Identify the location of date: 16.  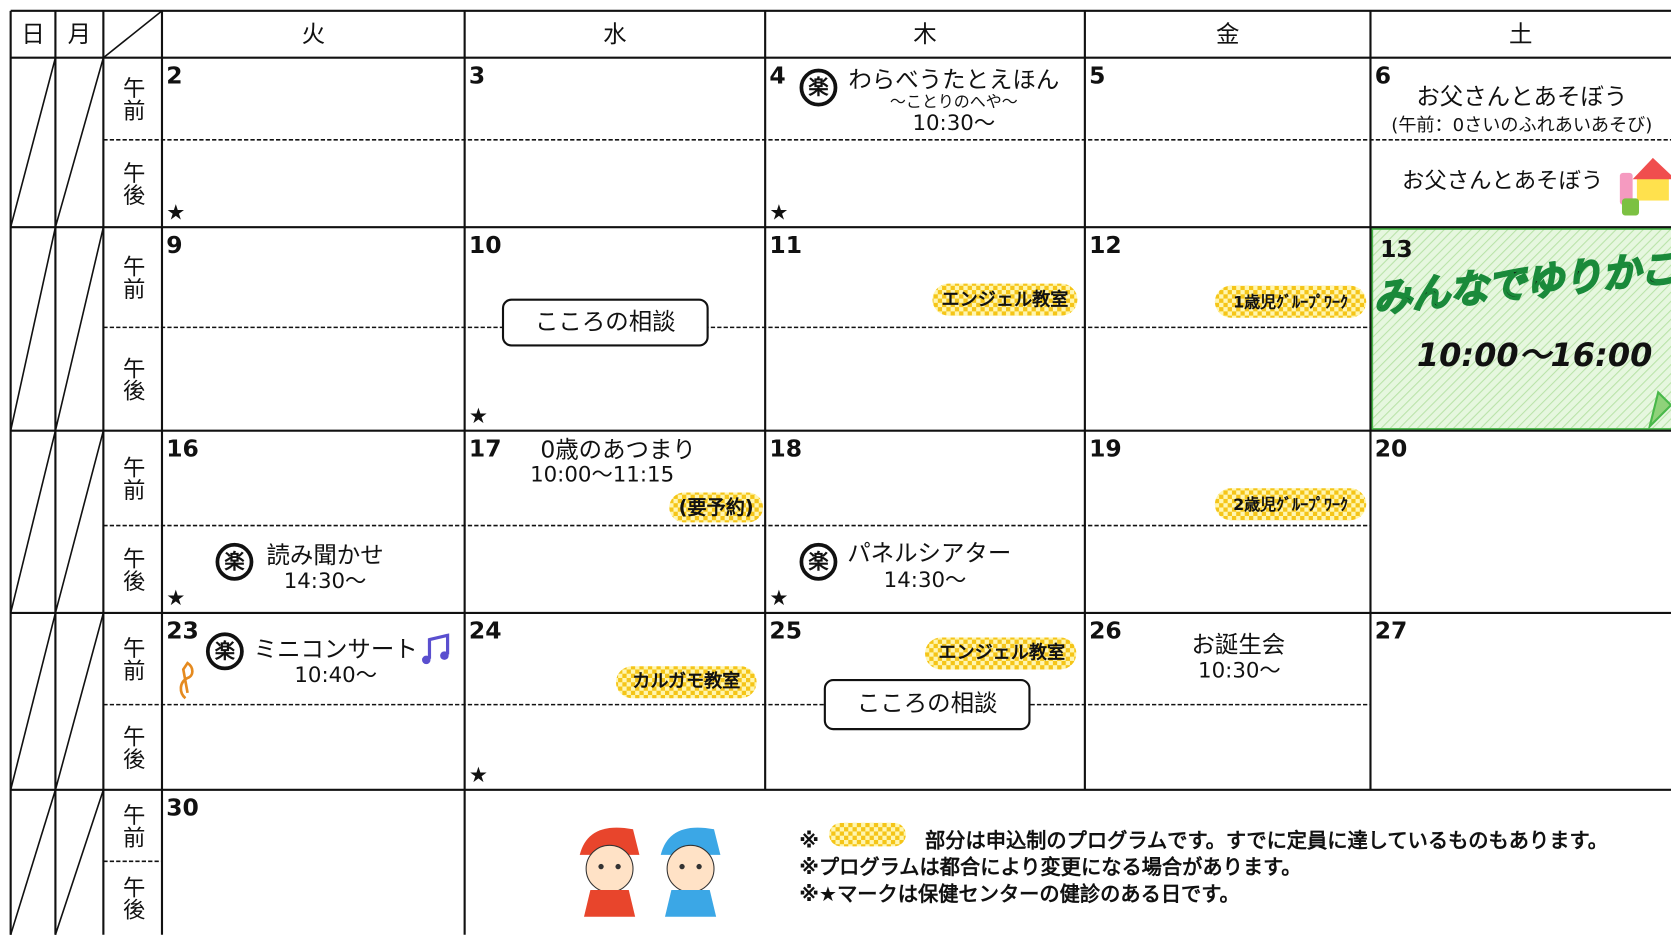
(182, 448).